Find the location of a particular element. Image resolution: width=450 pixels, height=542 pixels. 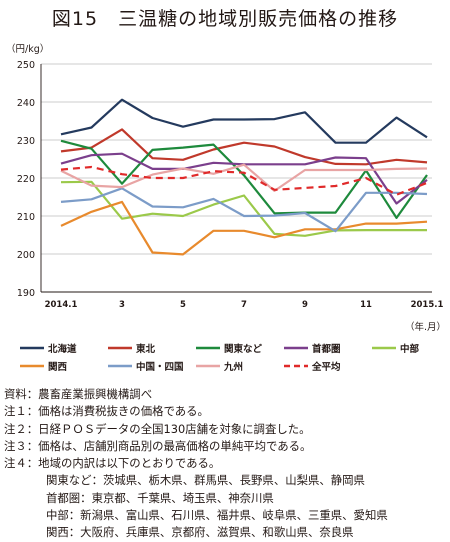

x-tick-label: 7 is located at coordinates (244, 305).